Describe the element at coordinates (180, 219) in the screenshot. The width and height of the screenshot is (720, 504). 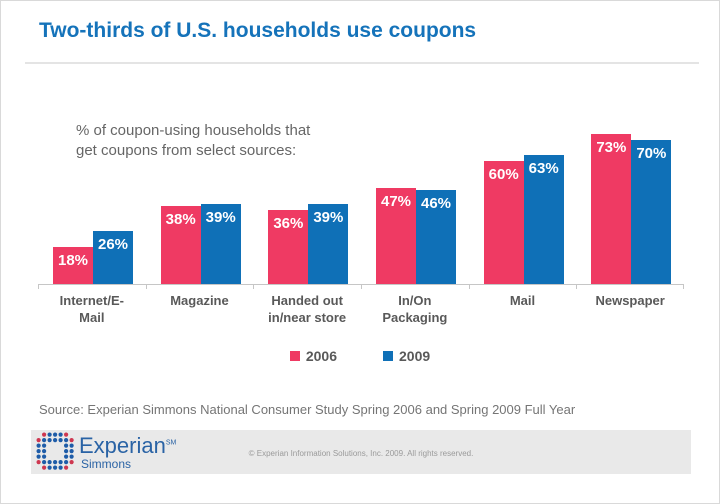
I see `bar-value-label: 38%` at that location.